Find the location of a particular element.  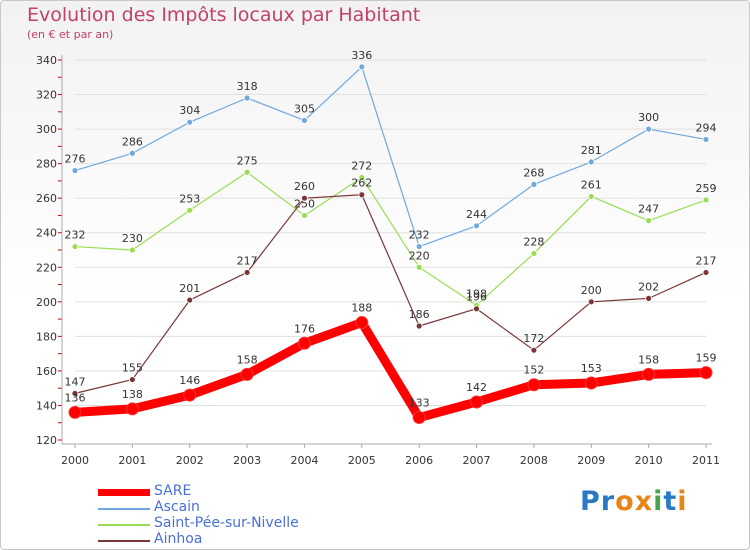

data-label-ascain: 304 is located at coordinates (189, 110).